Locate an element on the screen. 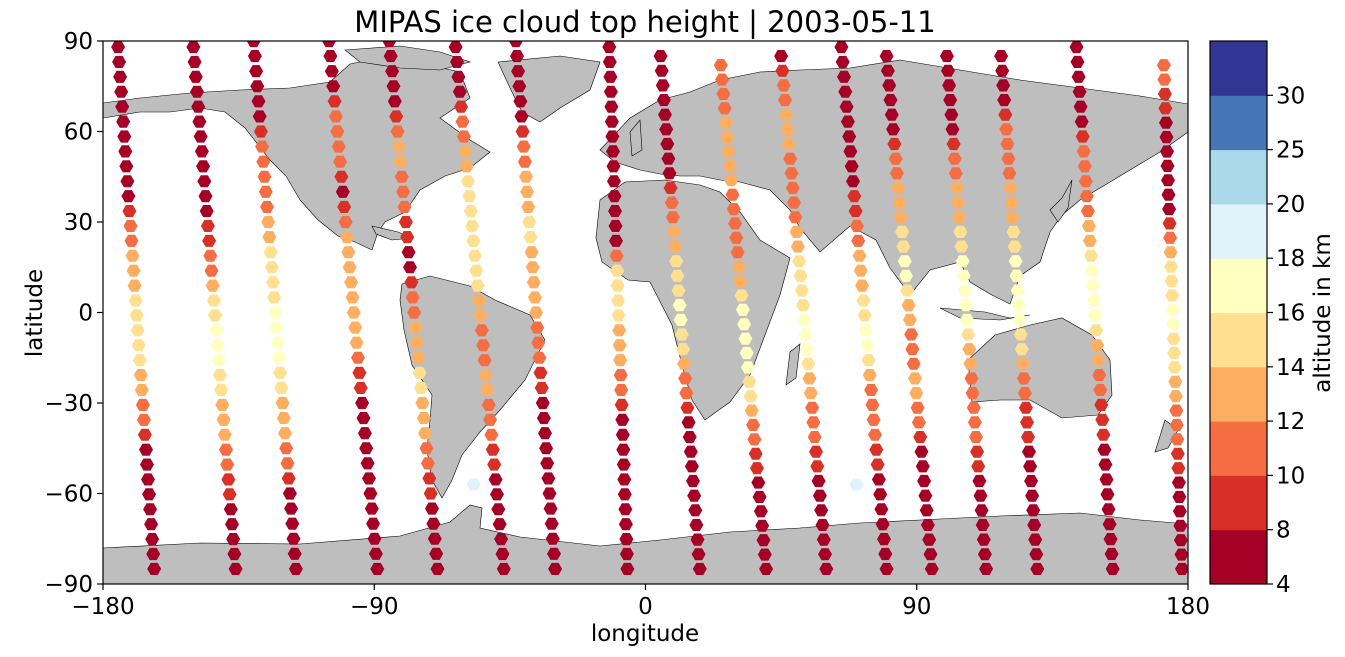 Image resolution: width=1345 pixels, height=657 pixels. colorbar-tick-label: 25 is located at coordinates (1290, 151).